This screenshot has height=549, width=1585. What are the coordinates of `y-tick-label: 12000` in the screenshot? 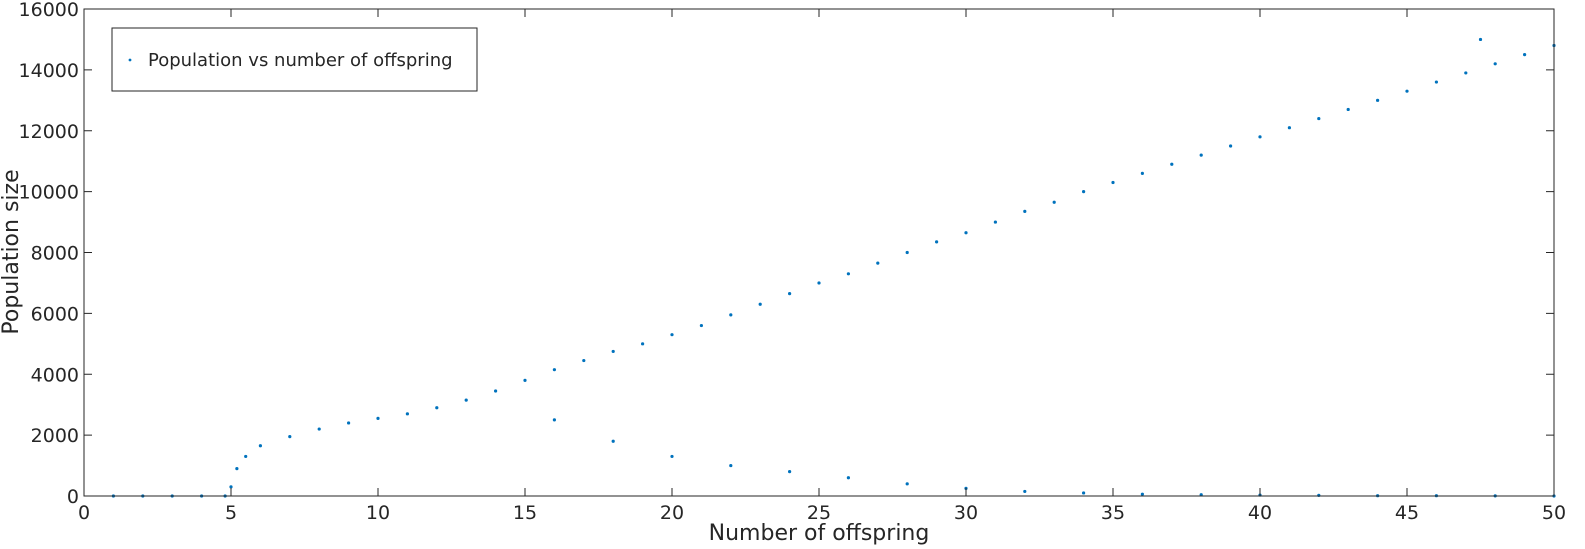 It's located at (49, 132).